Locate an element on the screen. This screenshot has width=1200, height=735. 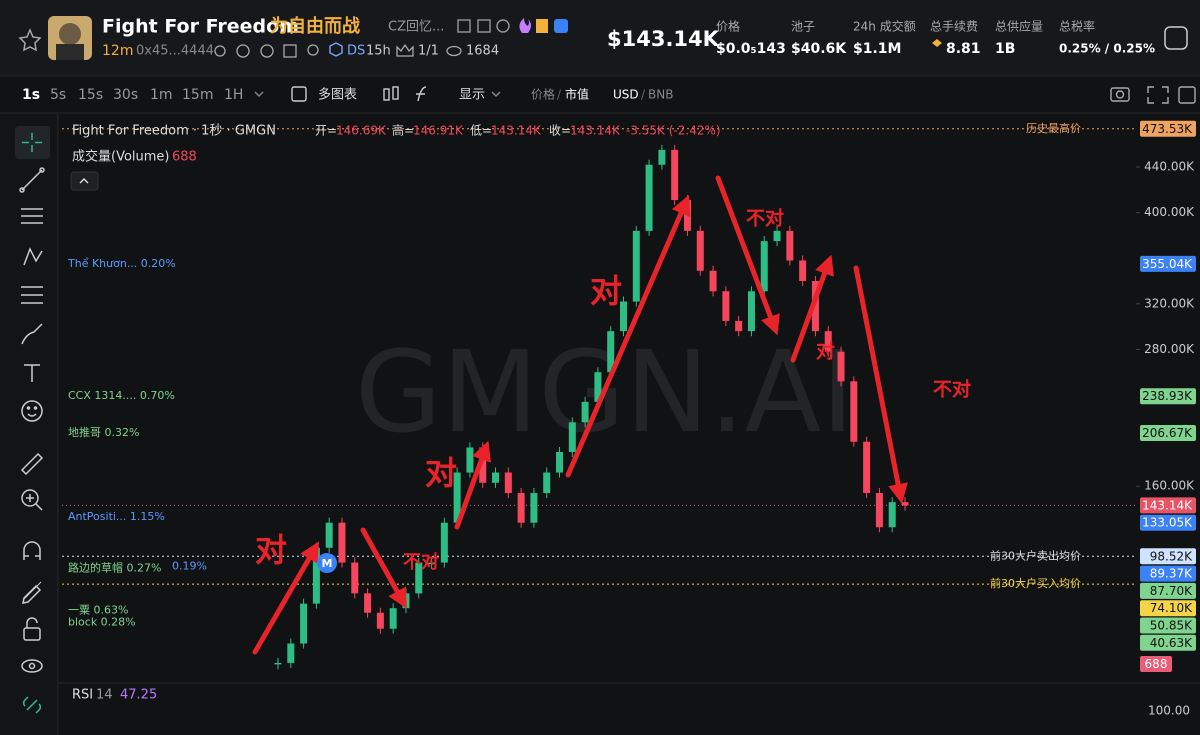
reference-line-label: 前30大户买入均价 is located at coordinates (1035, 583).